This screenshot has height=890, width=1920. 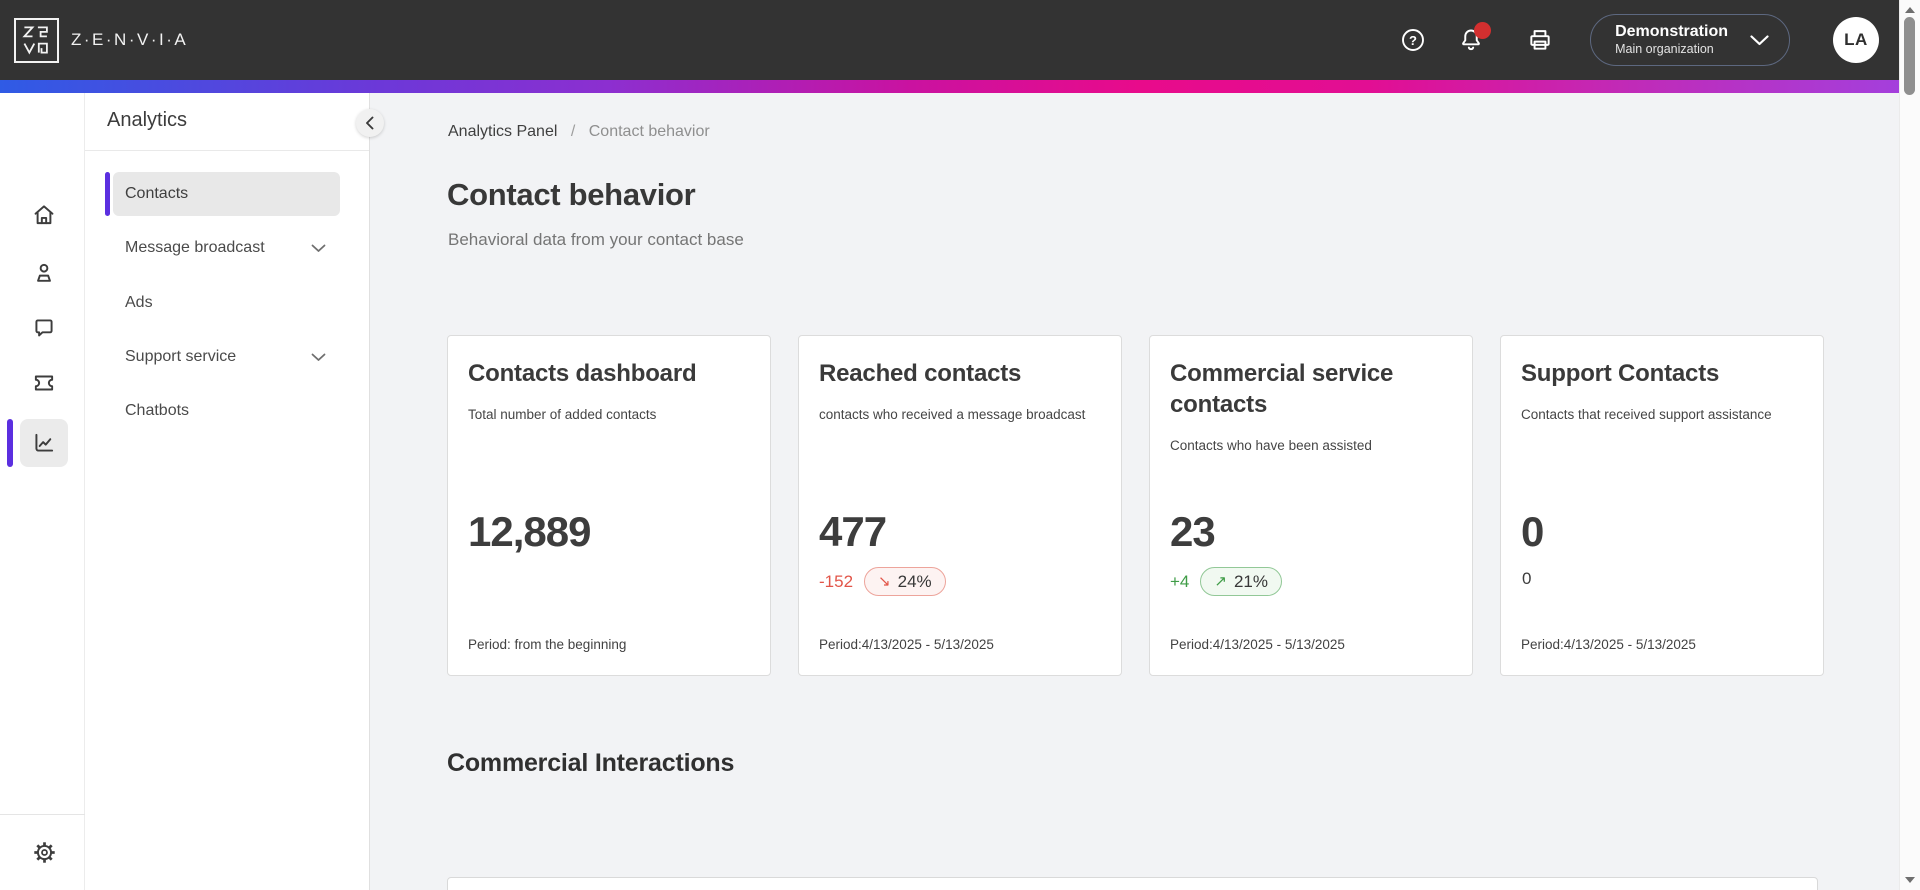 I want to click on trend-up-icon: ↗, so click(x=1220, y=581).